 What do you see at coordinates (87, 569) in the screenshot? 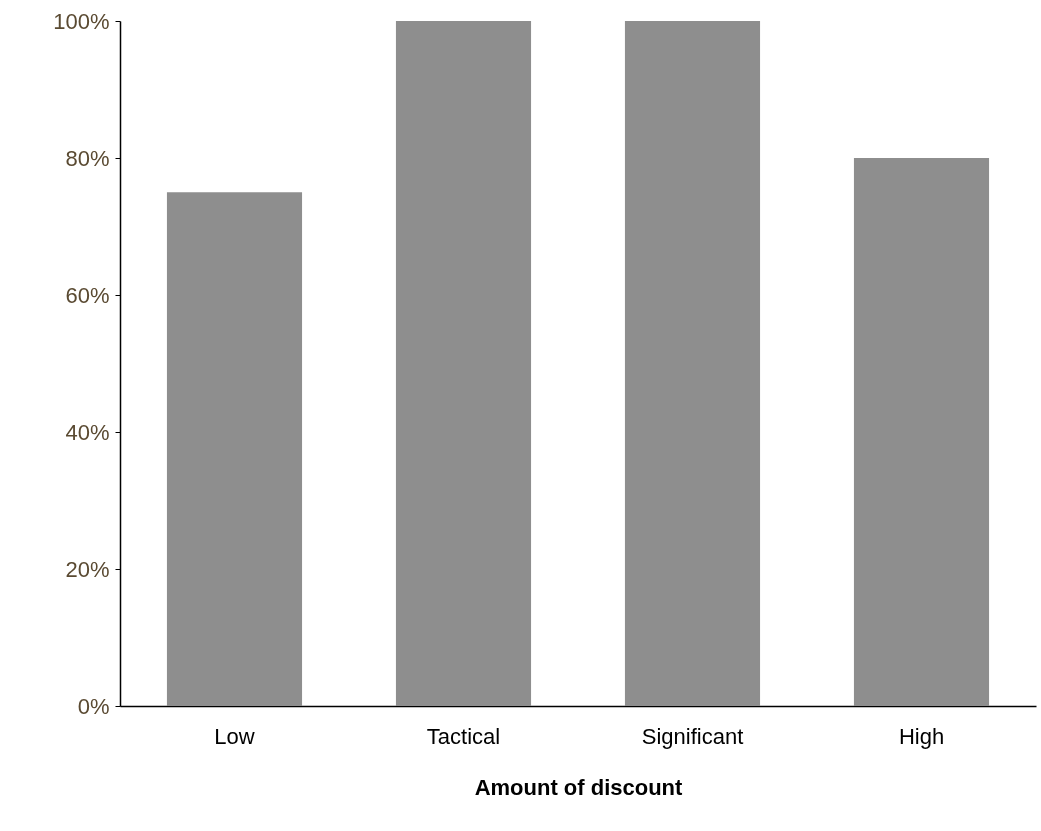
I see `y-tick-label: 20%` at bounding box center [87, 569].